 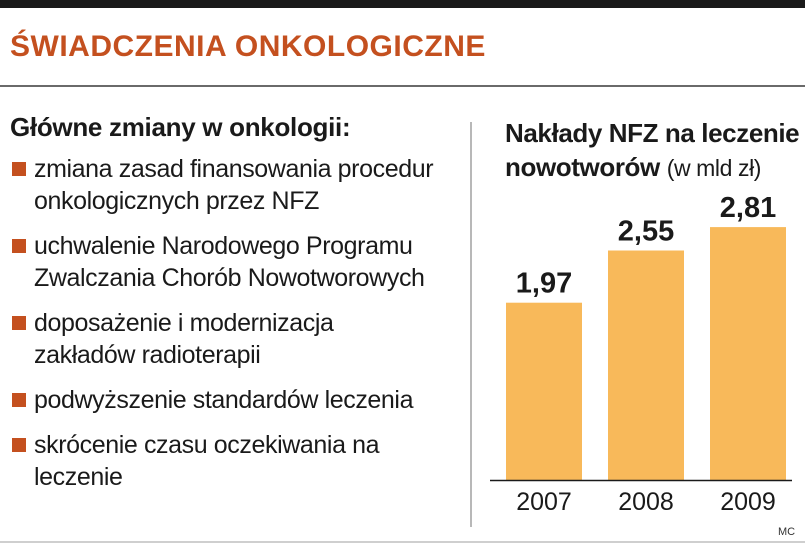 What do you see at coordinates (471, 324) in the screenshot?
I see `column-divider` at bounding box center [471, 324].